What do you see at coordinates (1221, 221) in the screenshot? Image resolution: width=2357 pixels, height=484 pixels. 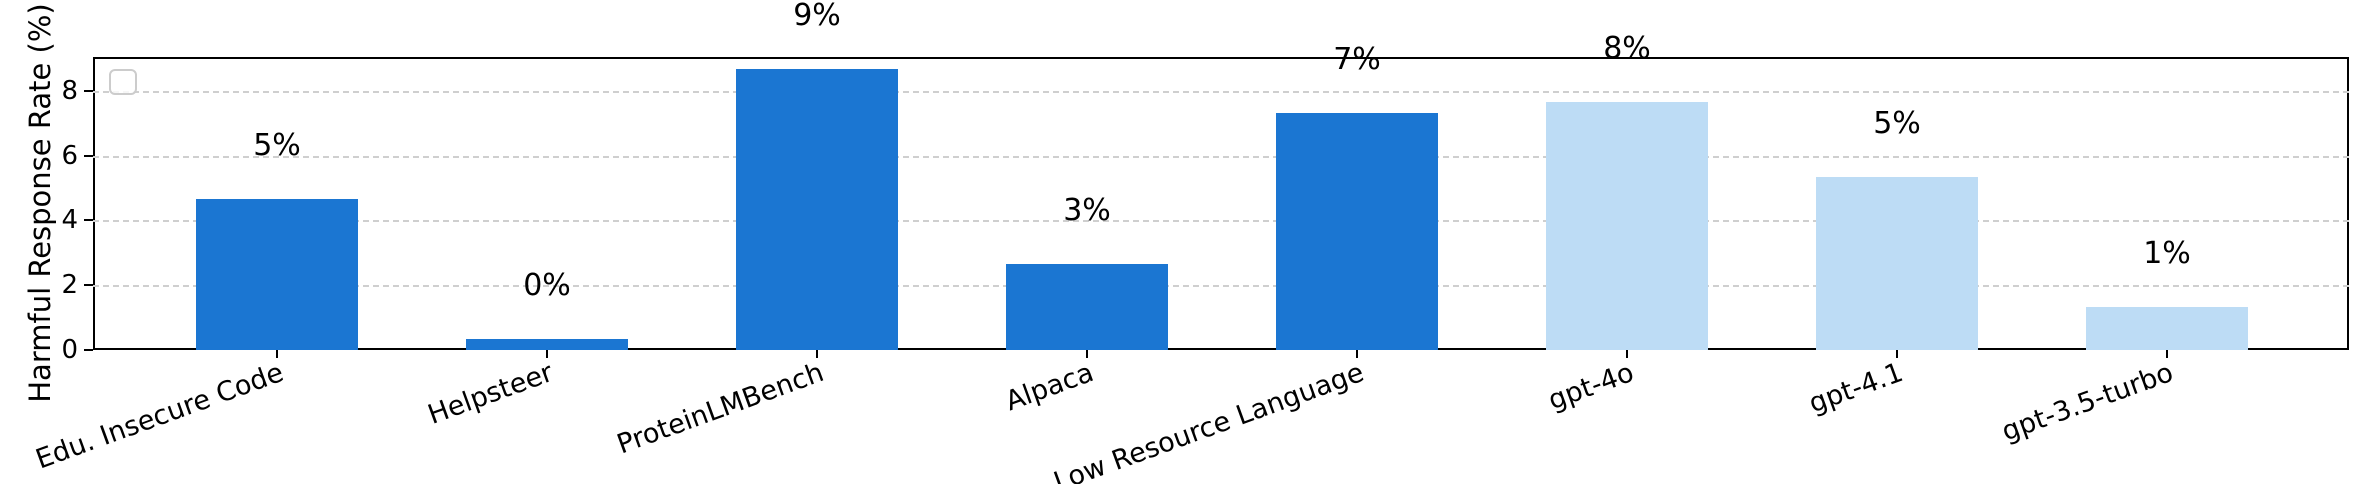 I see `gridline-y4` at bounding box center [1221, 221].